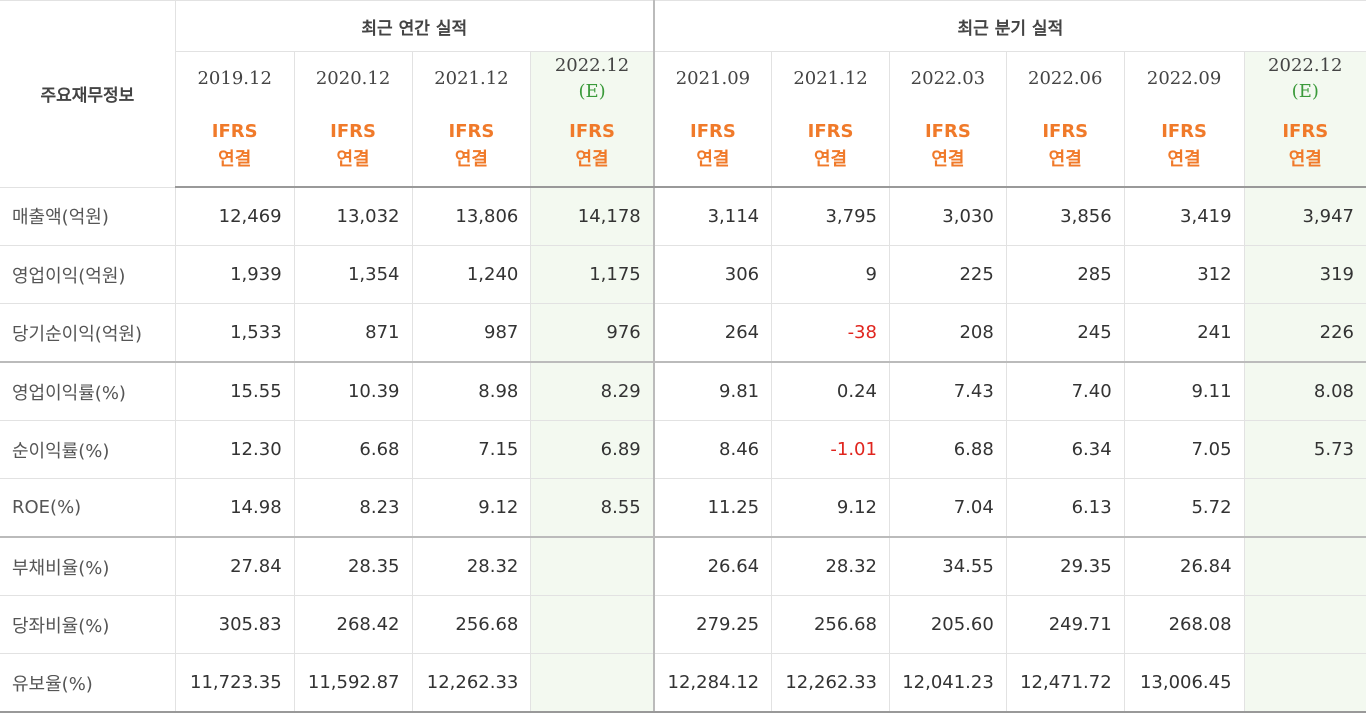 The width and height of the screenshot is (1368, 714). Describe the element at coordinates (1065, 683) in the screenshot. I see `value-cell: 12,471.72` at that location.